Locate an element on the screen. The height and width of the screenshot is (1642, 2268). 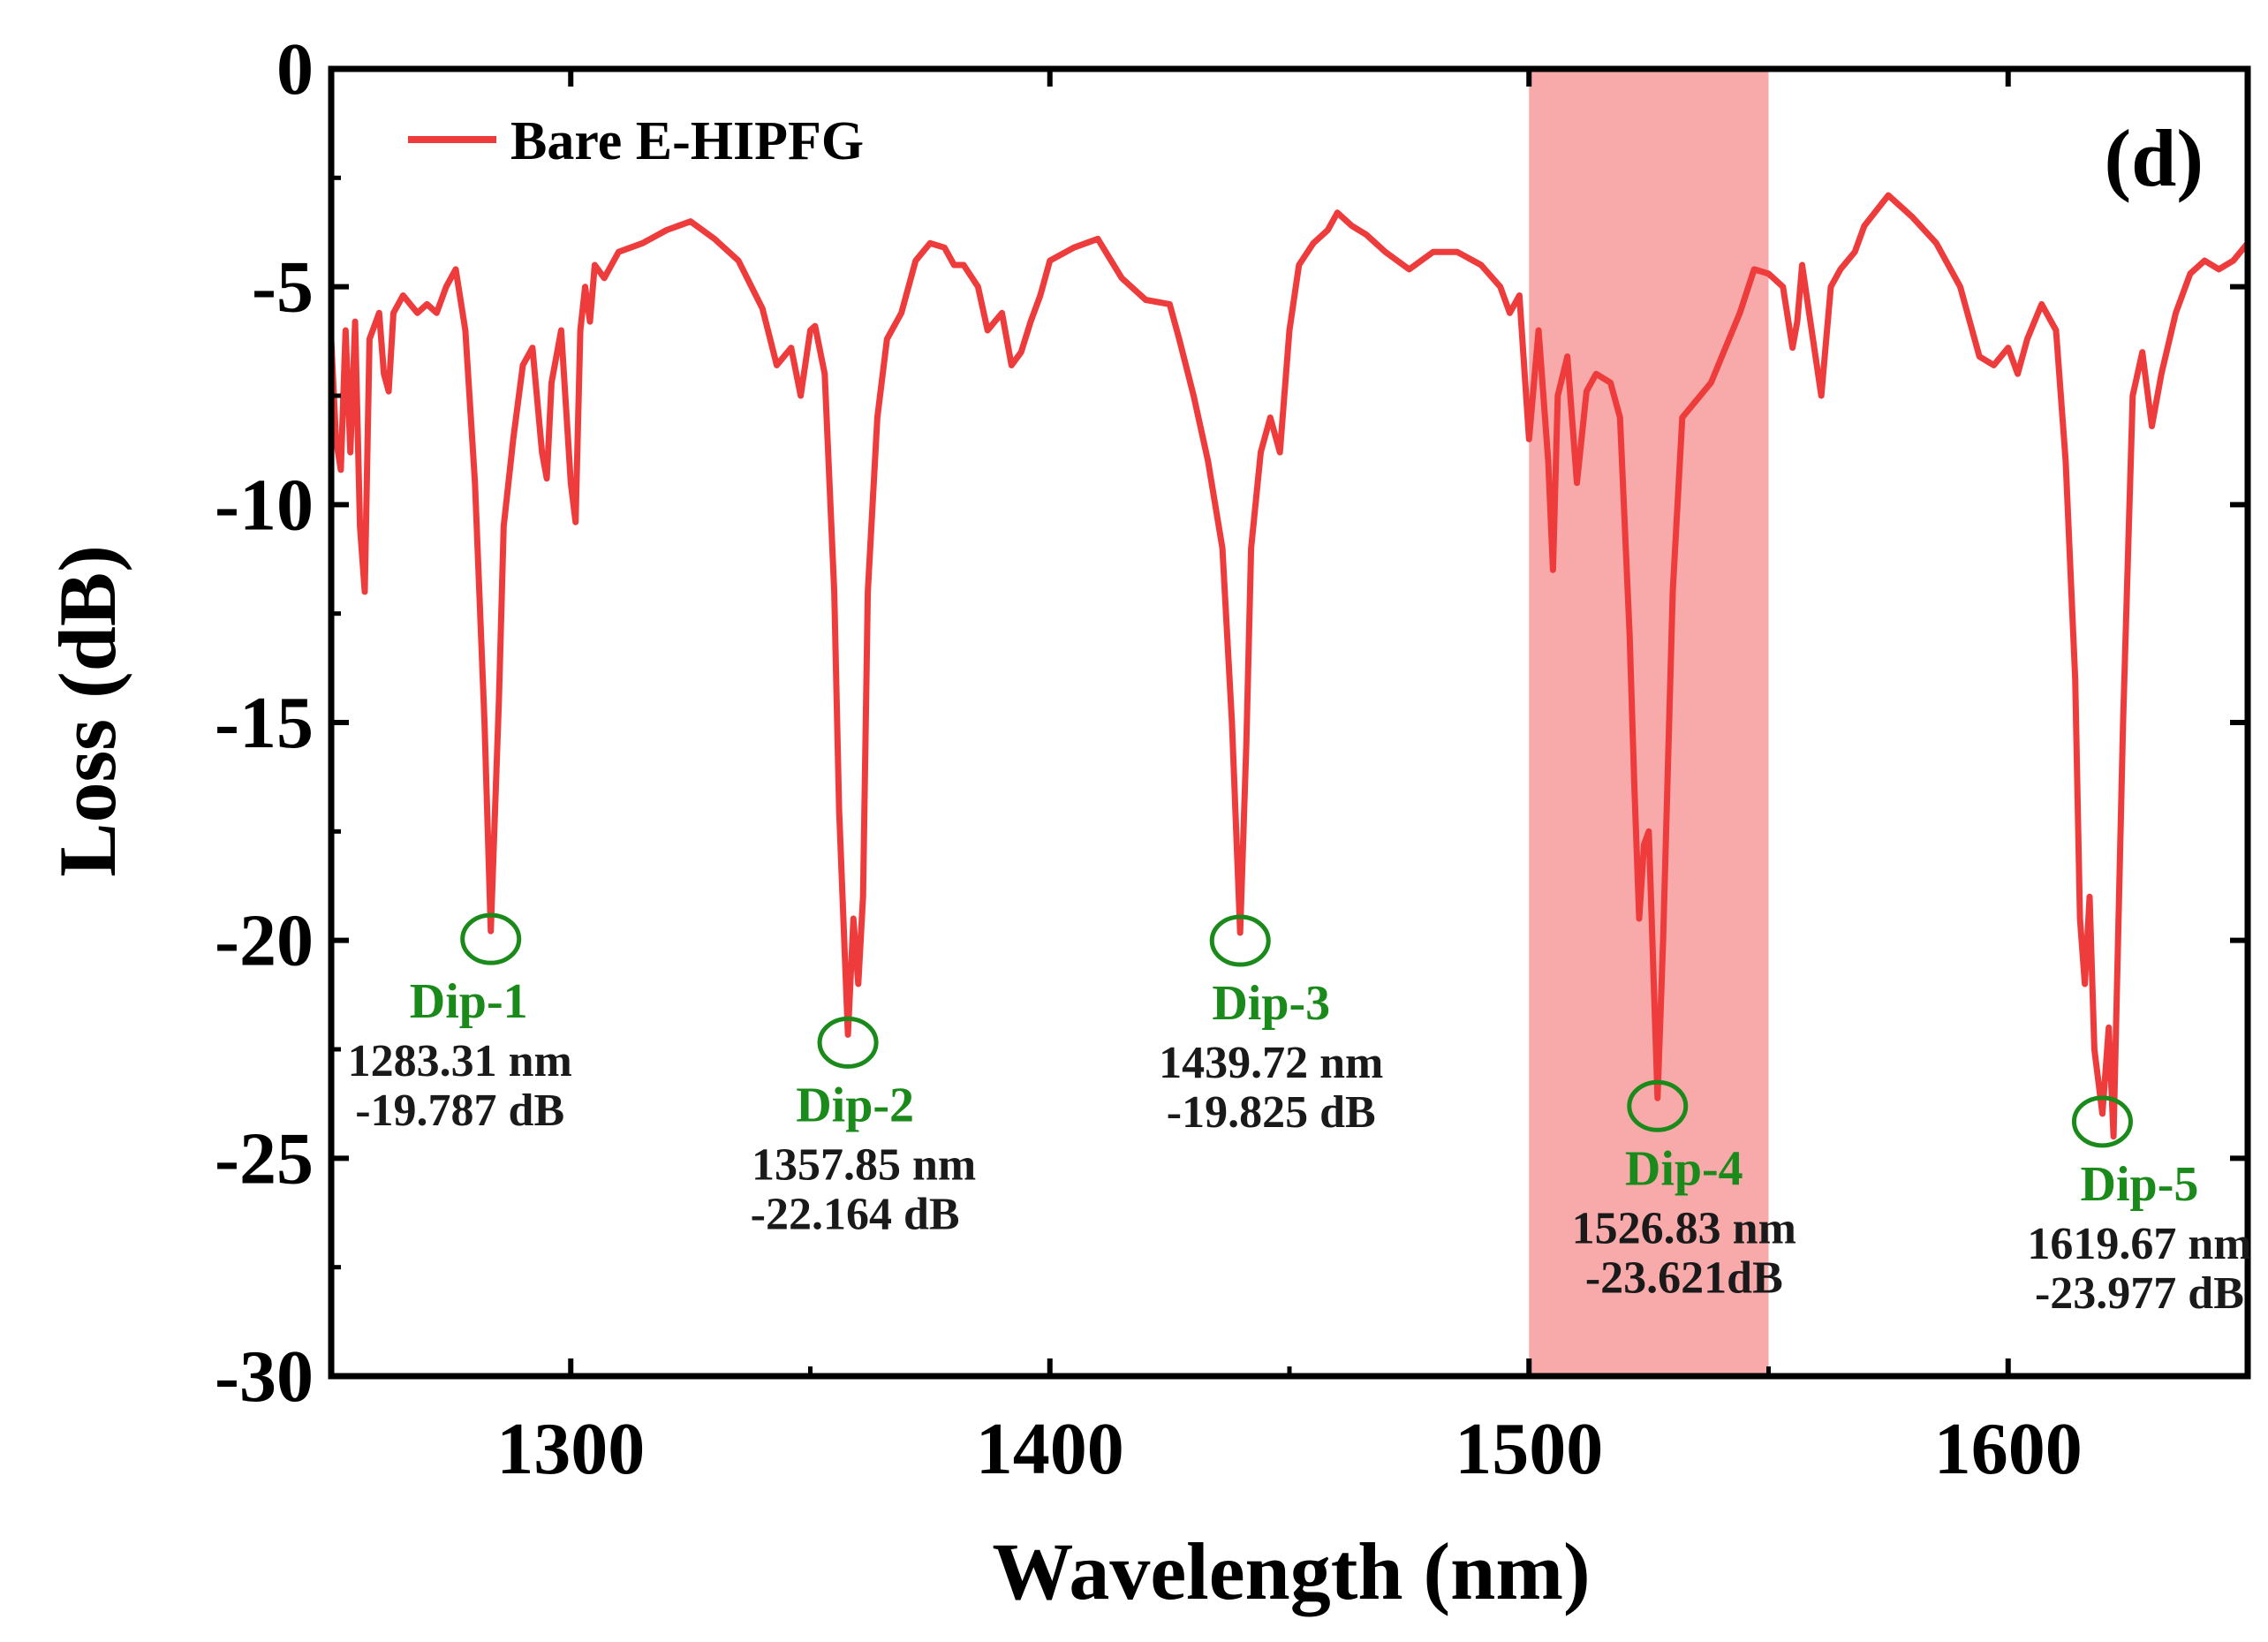
dip-loss: -23.621dB is located at coordinates (1684, 1277).